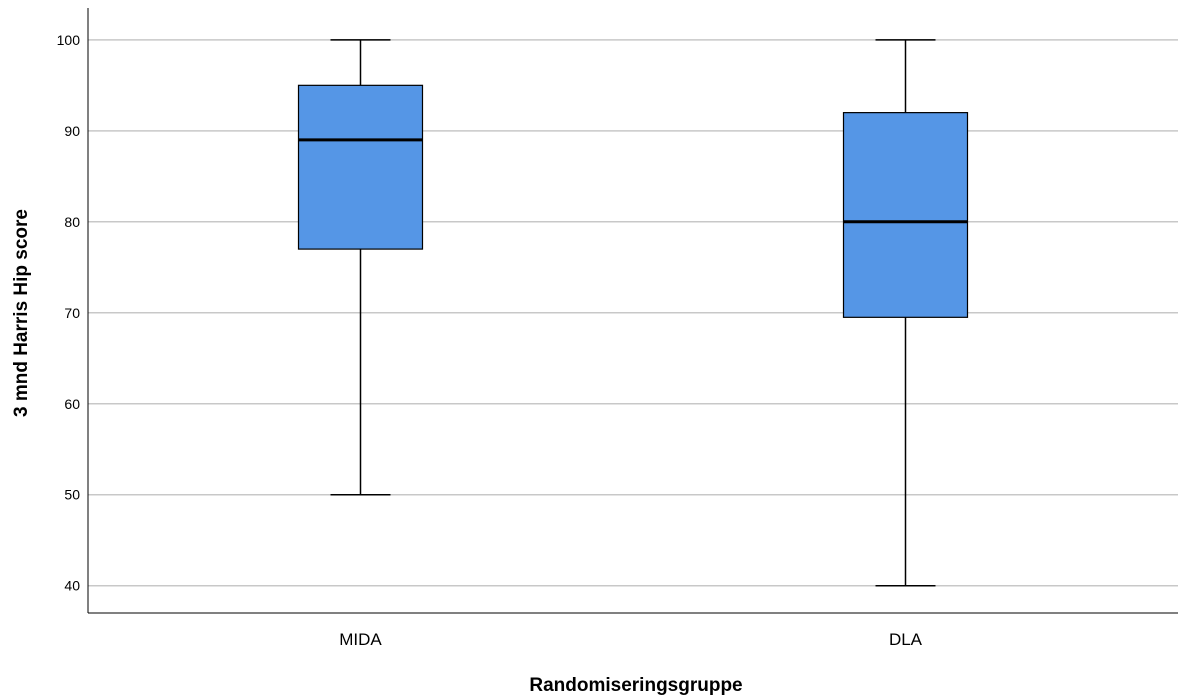  What do you see at coordinates (72, 313) in the screenshot?
I see `y-tick-label-70: 70` at bounding box center [72, 313].